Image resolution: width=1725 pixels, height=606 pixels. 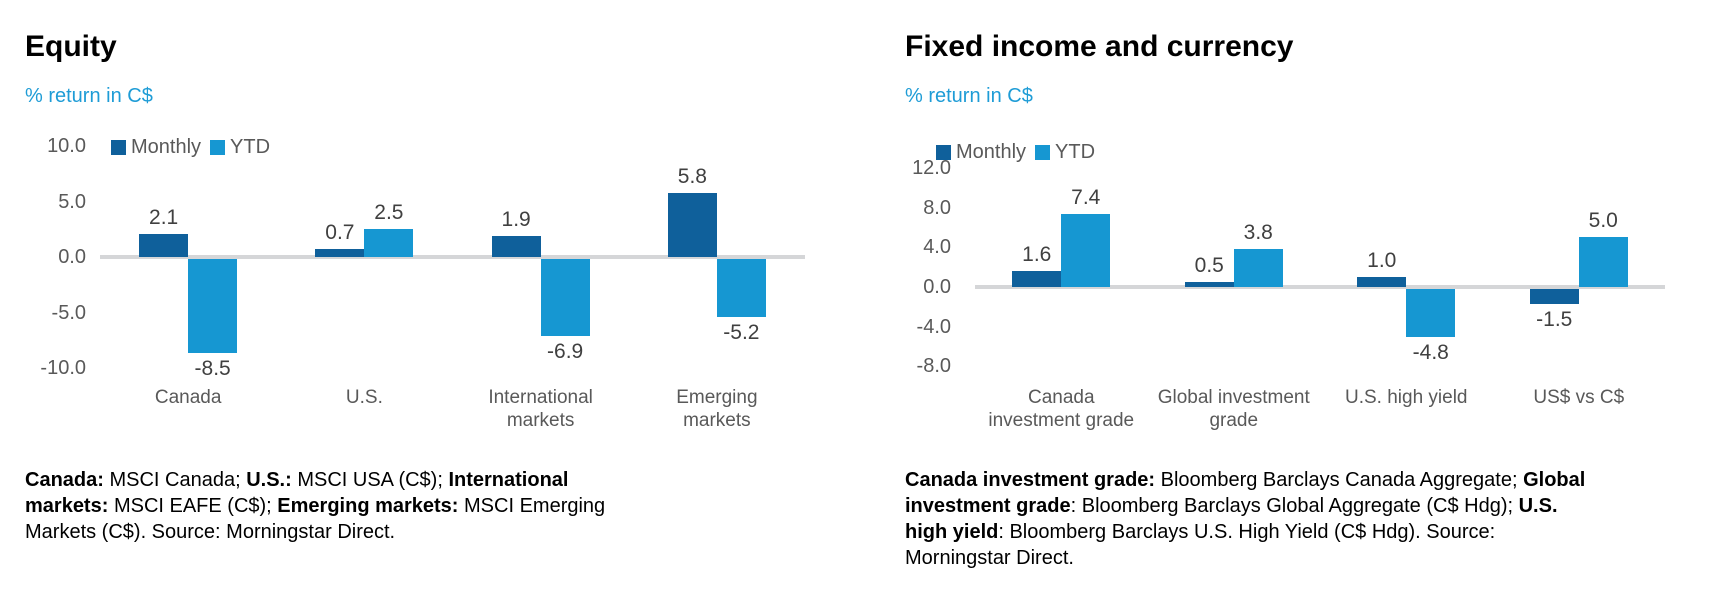 I want to click on bar-monthly-us-vs-c, so click(x=1554, y=296).